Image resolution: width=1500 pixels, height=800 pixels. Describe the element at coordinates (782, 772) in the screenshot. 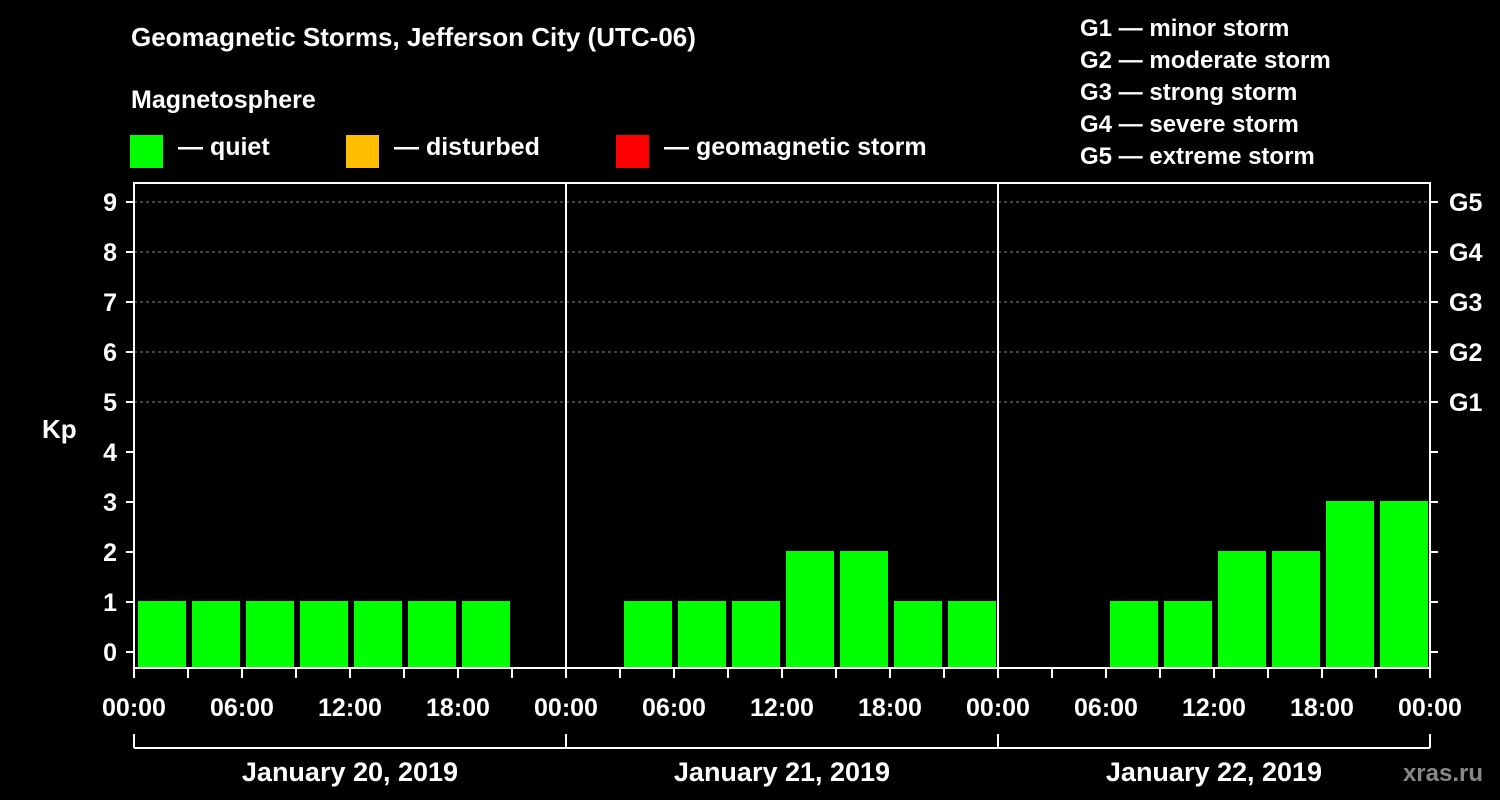

I see `date-label: January 21, 2019` at that location.